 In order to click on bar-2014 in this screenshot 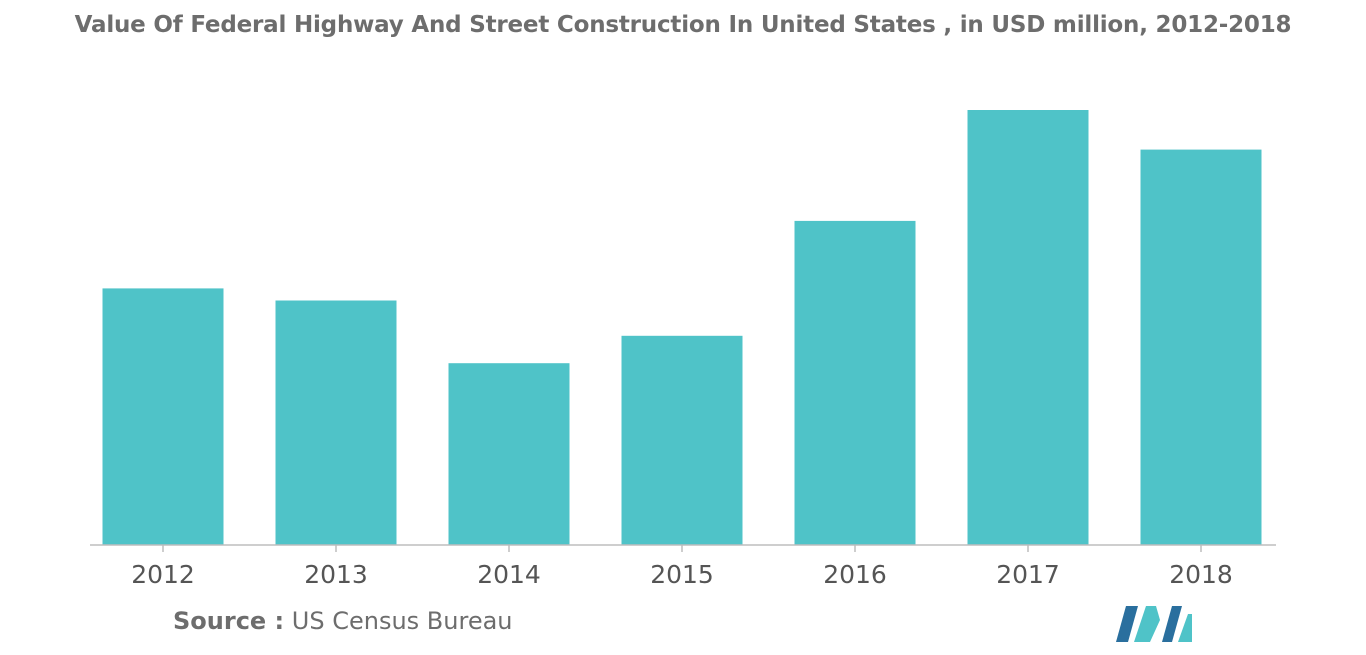, I will do `click(509, 454)`.